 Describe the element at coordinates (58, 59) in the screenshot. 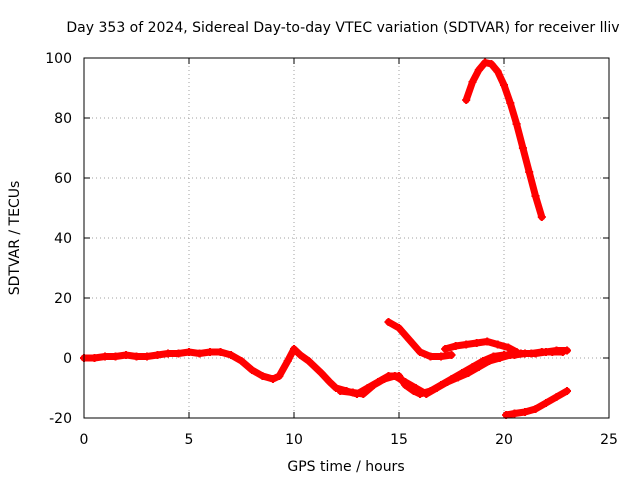

I see `y-tick-label: 100` at that location.